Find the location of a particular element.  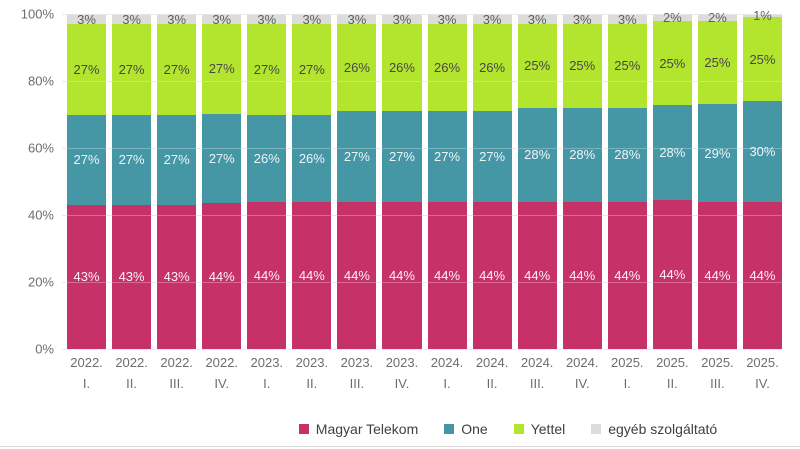

bar-2025-ii: 2% 25% 28% 44% is located at coordinates (672, 180).